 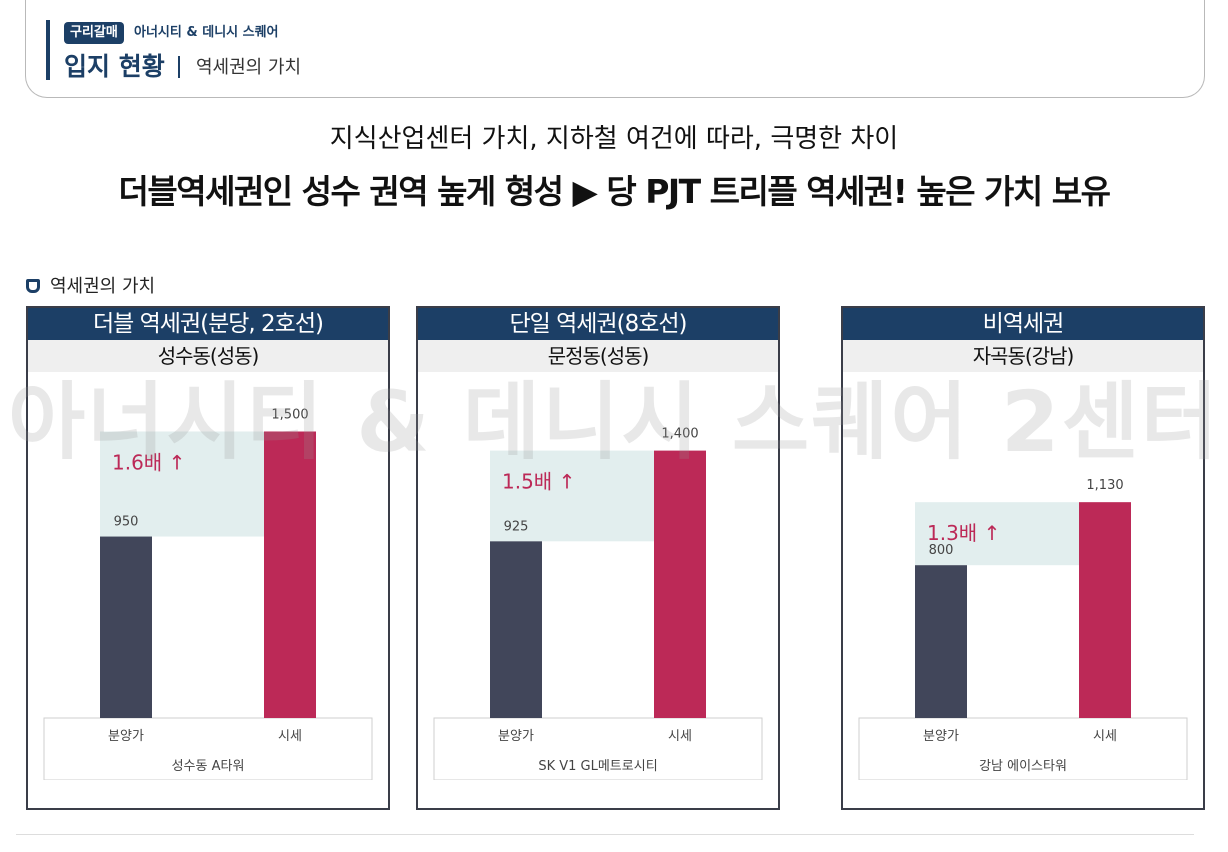 I want to click on panel-subtitle: 성수동(성동), so click(x=208, y=356).